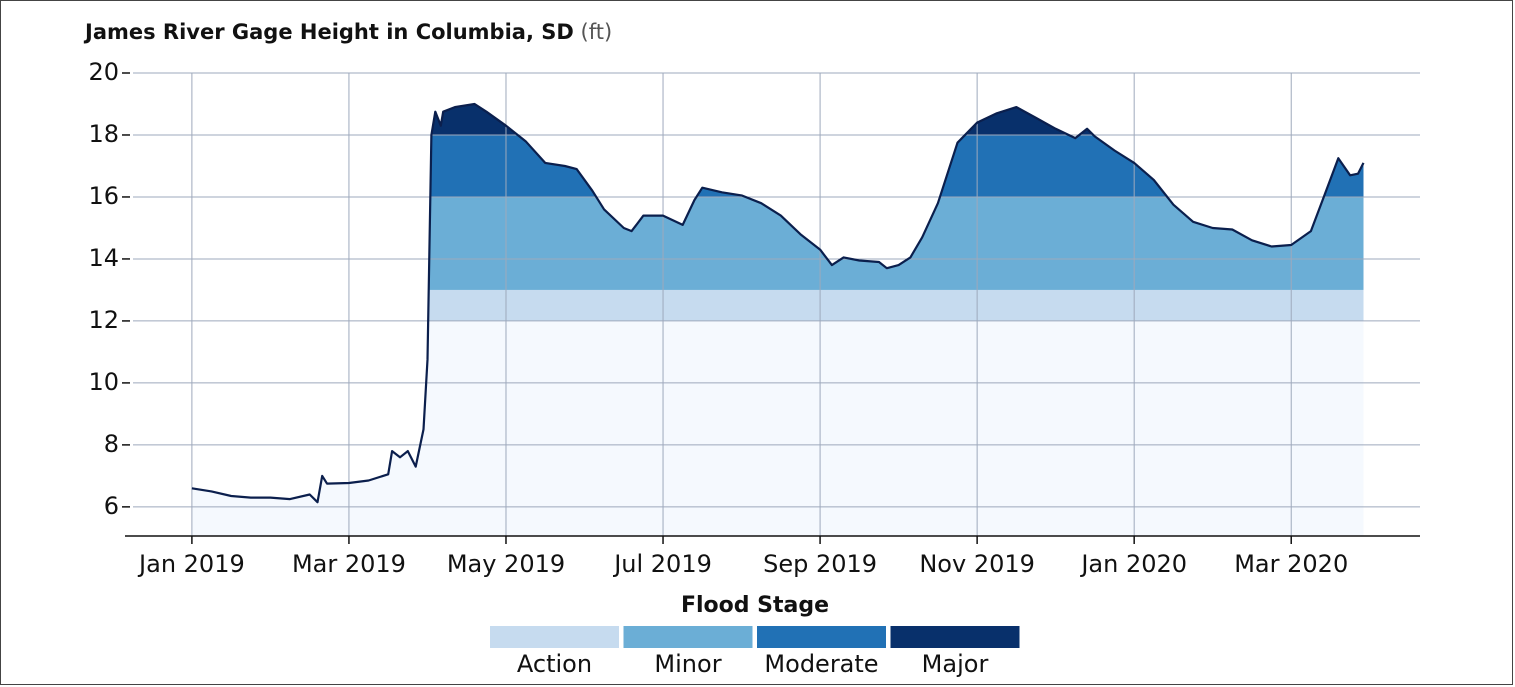 Image resolution: width=1515 pixels, height=687 pixels. I want to click on y-tick-label: 12, so click(103, 320).